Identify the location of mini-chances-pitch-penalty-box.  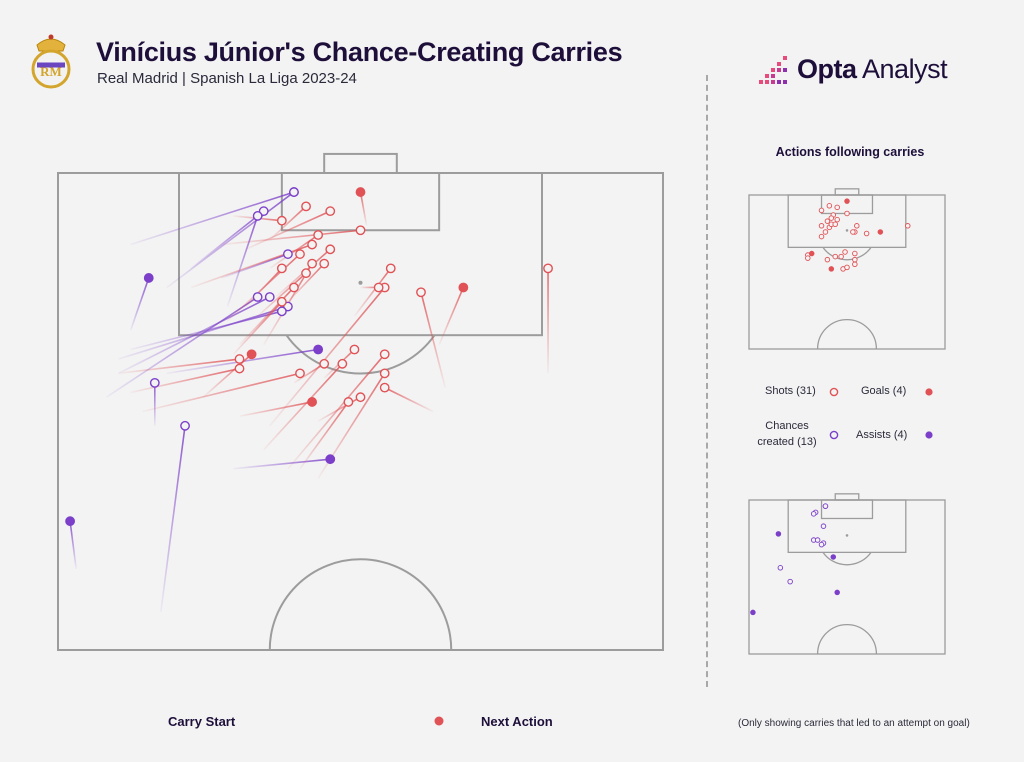
(847, 526).